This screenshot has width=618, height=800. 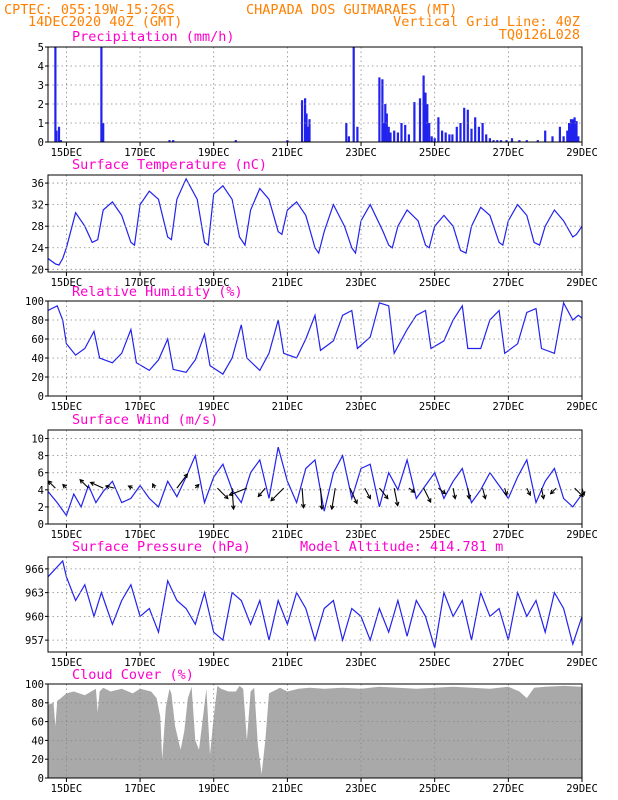 I want to click on y-tick-label: 6, so click(x=41, y=474).